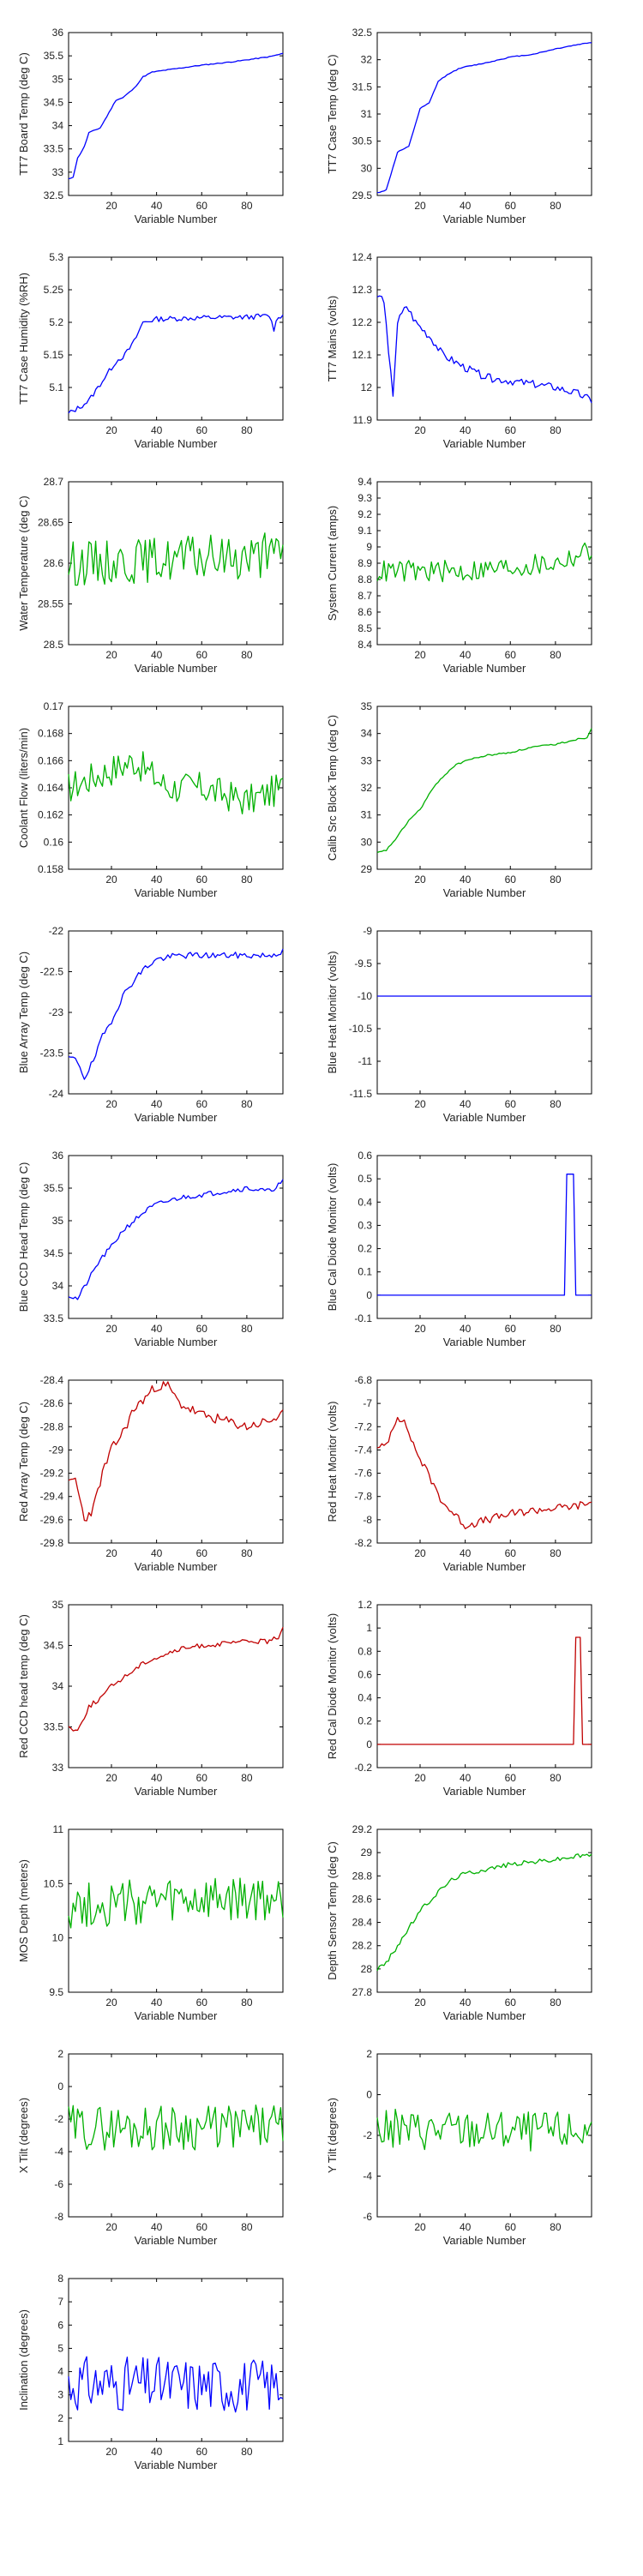 Image resolution: width=643 pixels, height=2576 pixels. I want to click on y-tick-label: 5, so click(60, 2348).